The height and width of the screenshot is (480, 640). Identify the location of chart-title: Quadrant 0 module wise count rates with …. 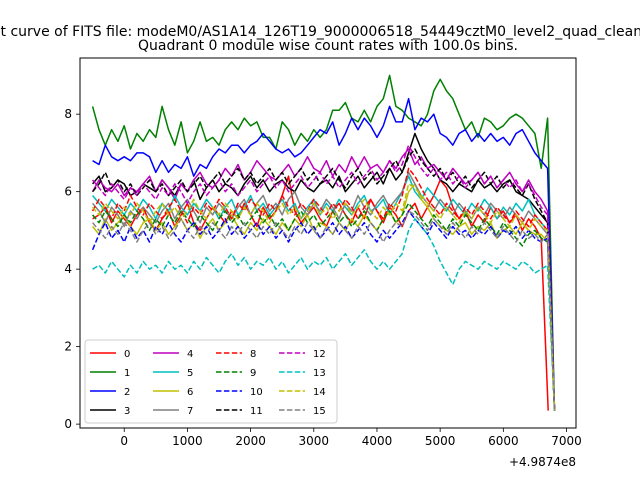
(328, 46).